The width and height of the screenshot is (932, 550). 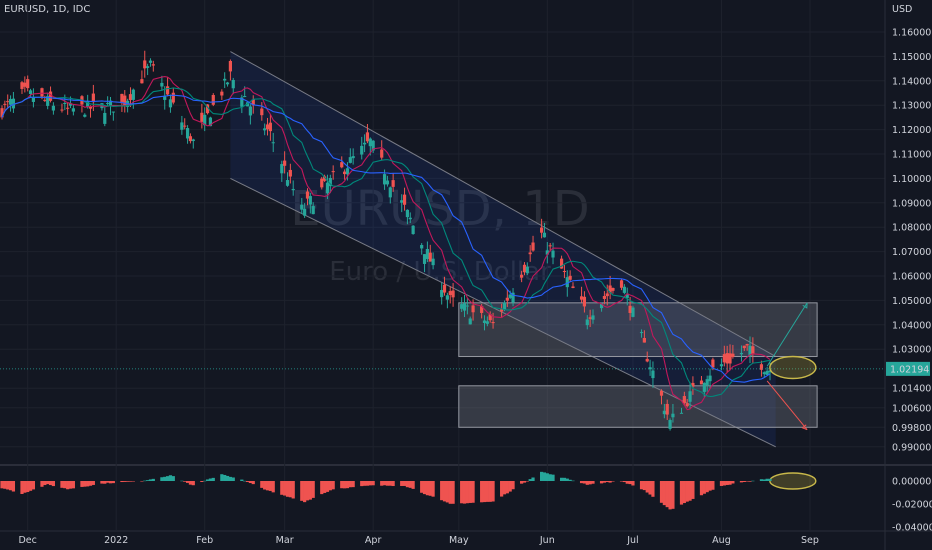 What do you see at coordinates (911, 428) in the screenshot?
I see `price-tick-label: 0.99800` at bounding box center [911, 428].